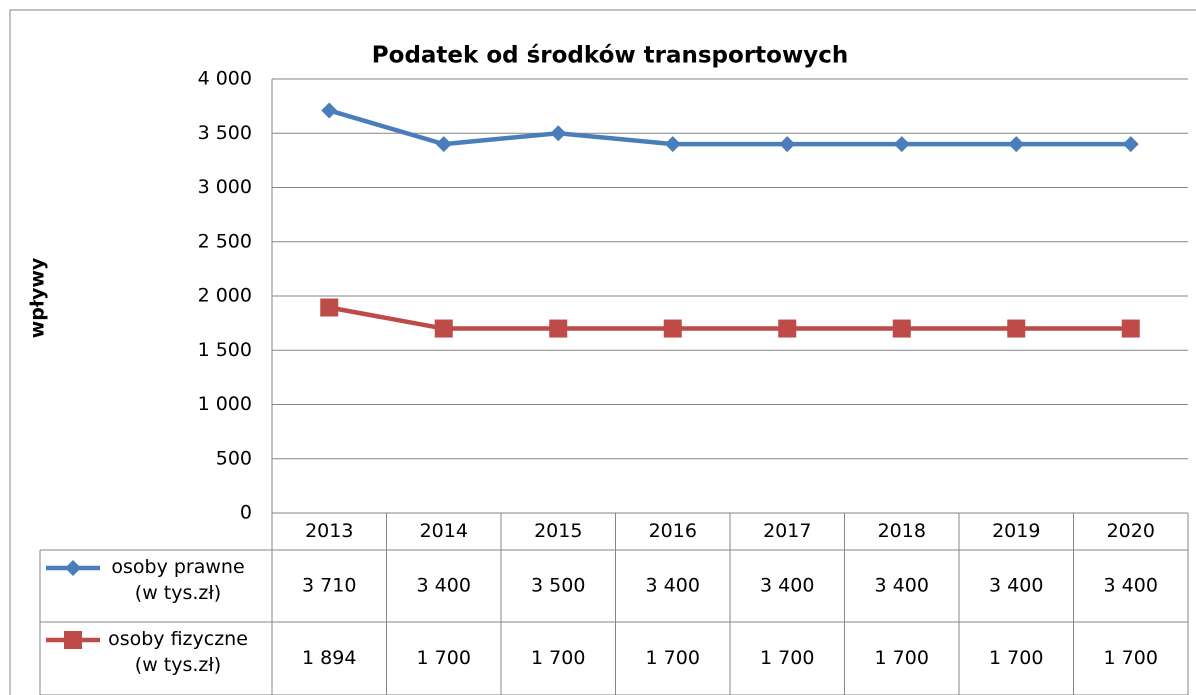  Describe the element at coordinates (329, 586) in the screenshot. I see `table-value: 3 710` at that location.